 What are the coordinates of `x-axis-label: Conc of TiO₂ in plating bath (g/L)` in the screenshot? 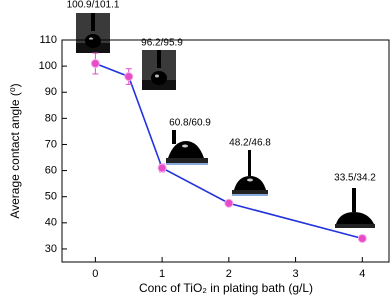 It's located at (226, 288).